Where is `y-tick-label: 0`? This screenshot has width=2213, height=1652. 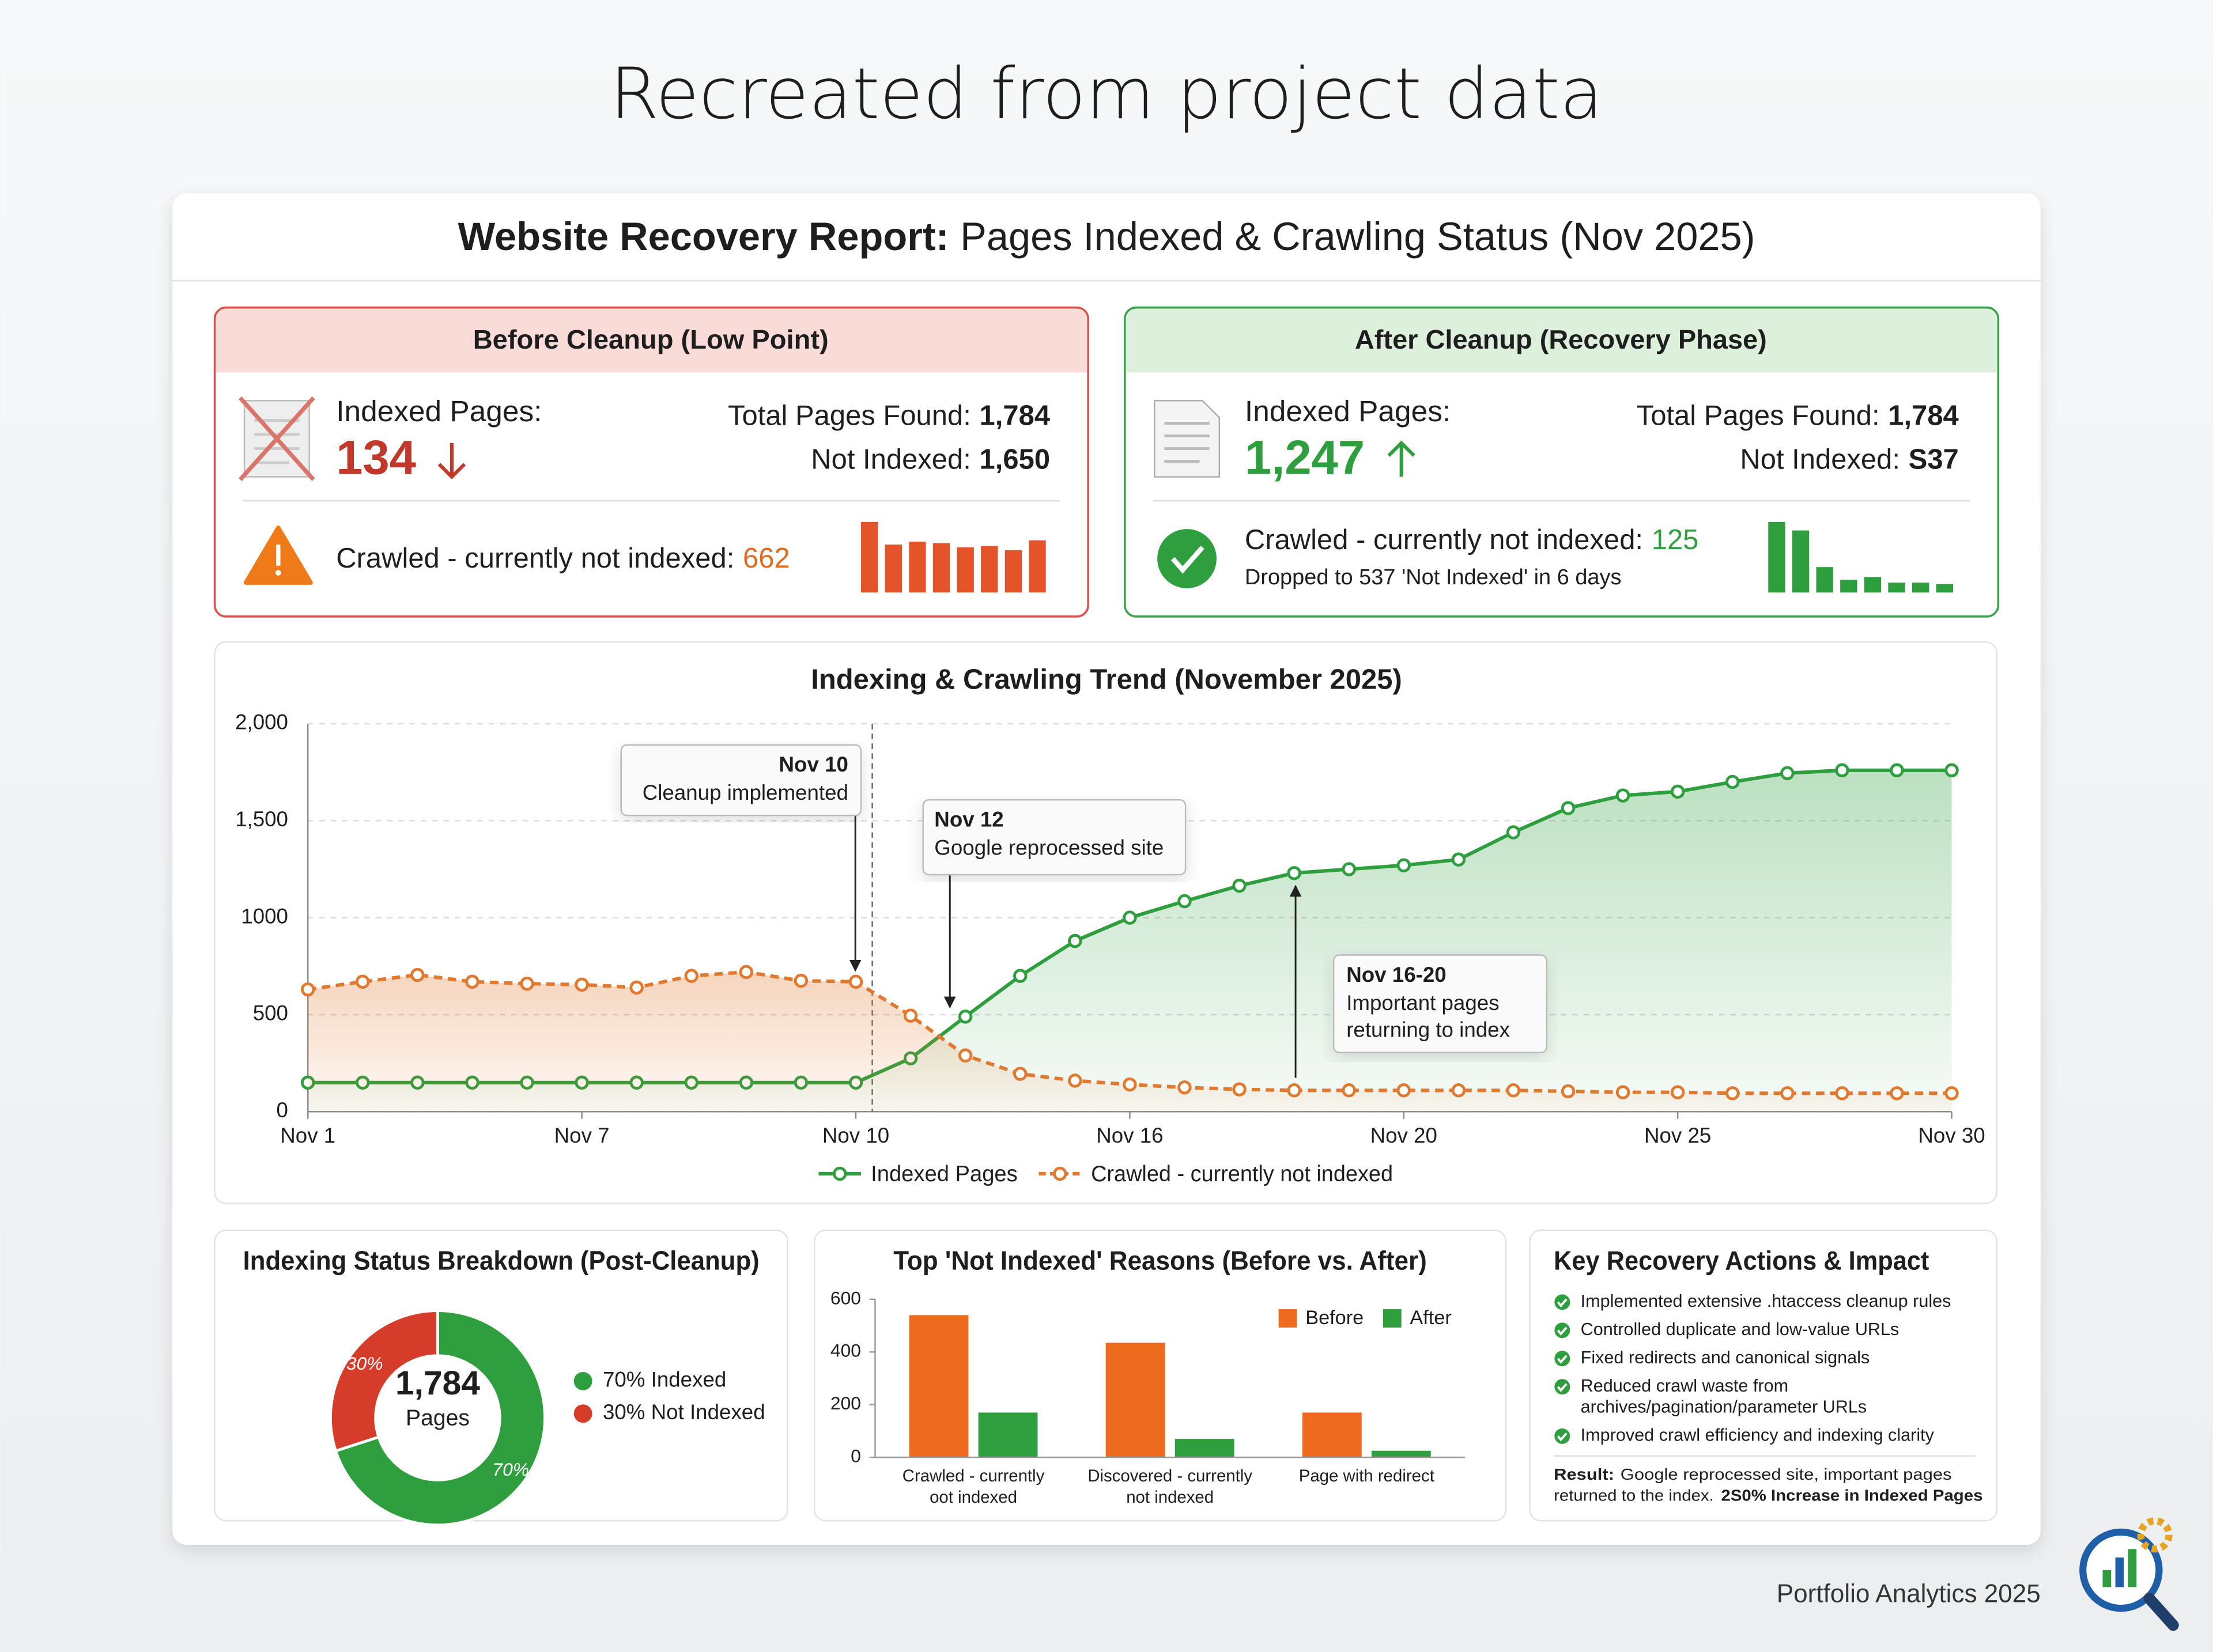
y-tick-label: 0 is located at coordinates (856, 1456).